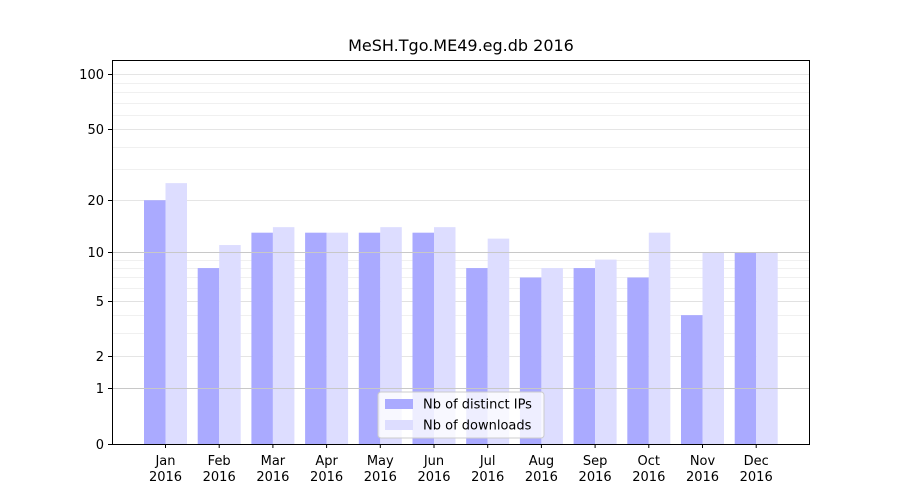 The width and height of the screenshot is (900, 500). I want to click on y-tick-label: 2, so click(100, 357).